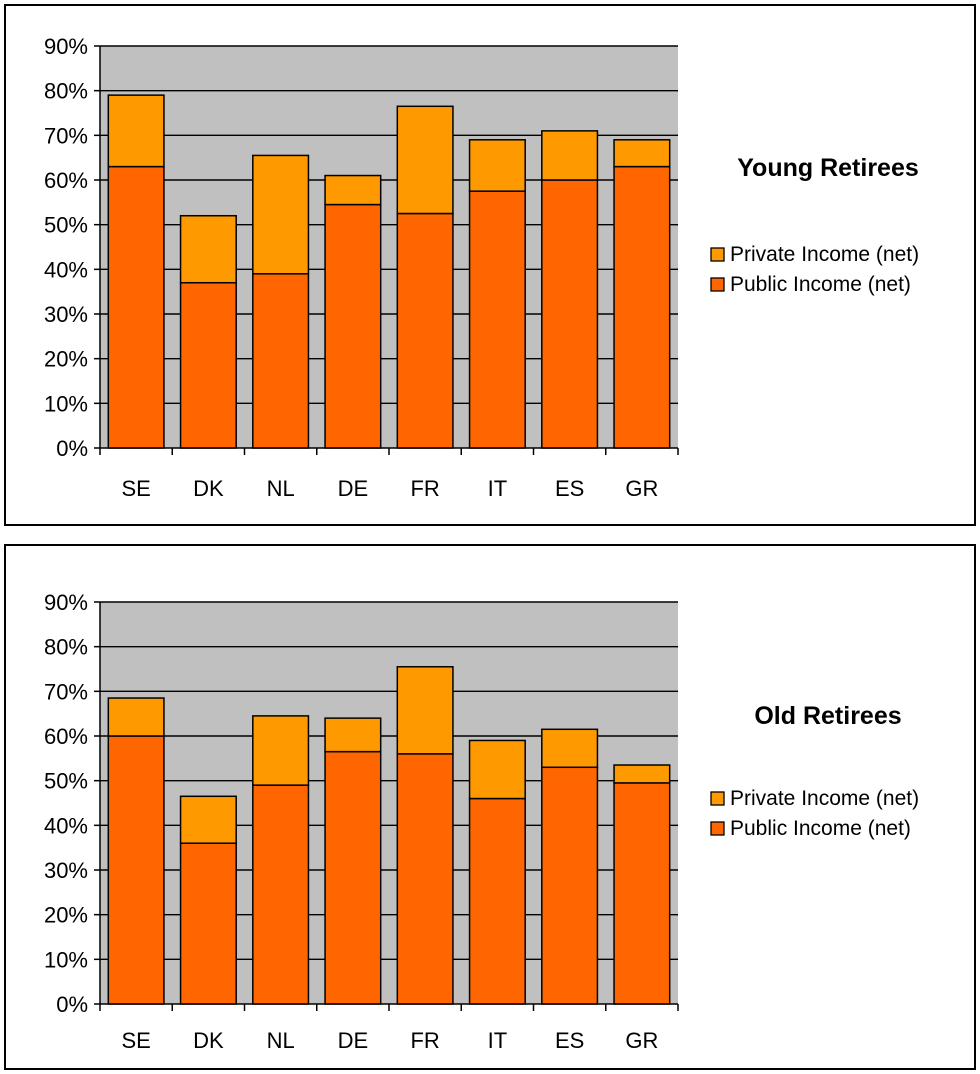 This screenshot has height=1074, width=980. What do you see at coordinates (827, 716) in the screenshot?
I see `chart-title: Old Retirees` at bounding box center [827, 716].